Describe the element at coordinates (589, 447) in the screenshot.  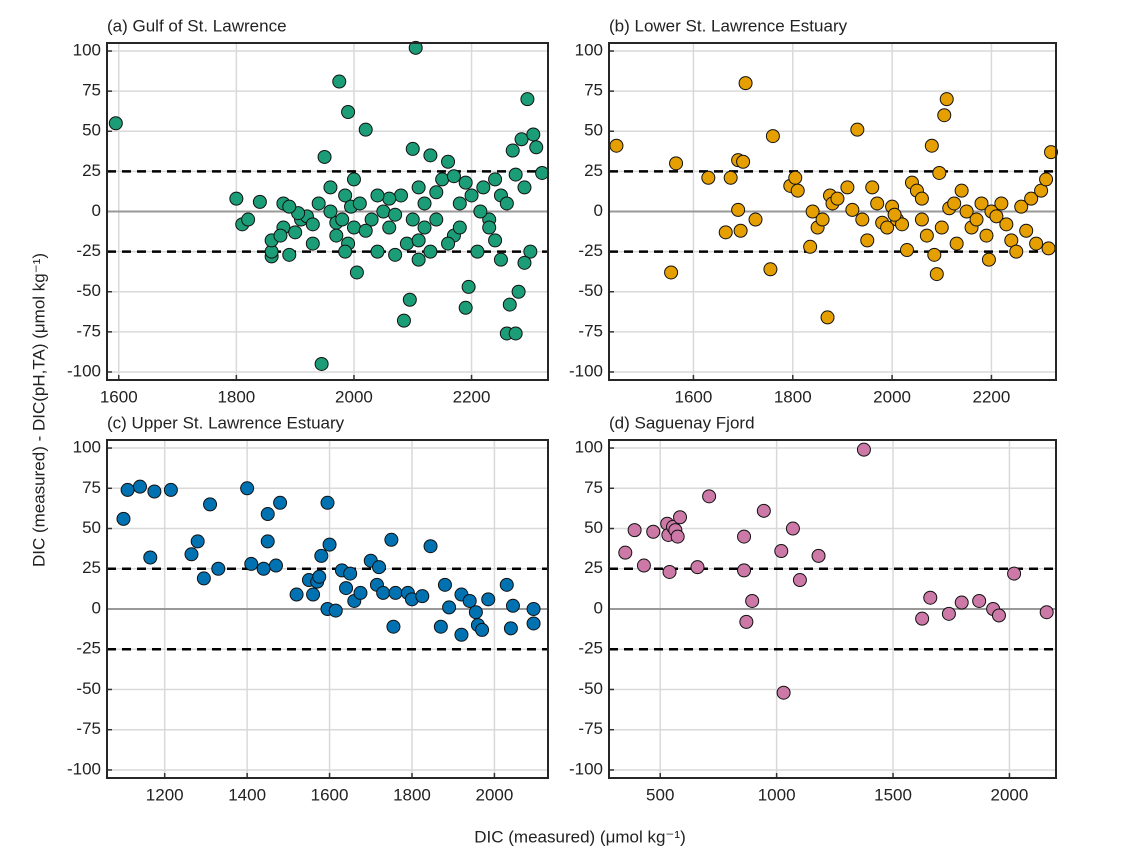
I see `y-tick-label: 100` at that location.